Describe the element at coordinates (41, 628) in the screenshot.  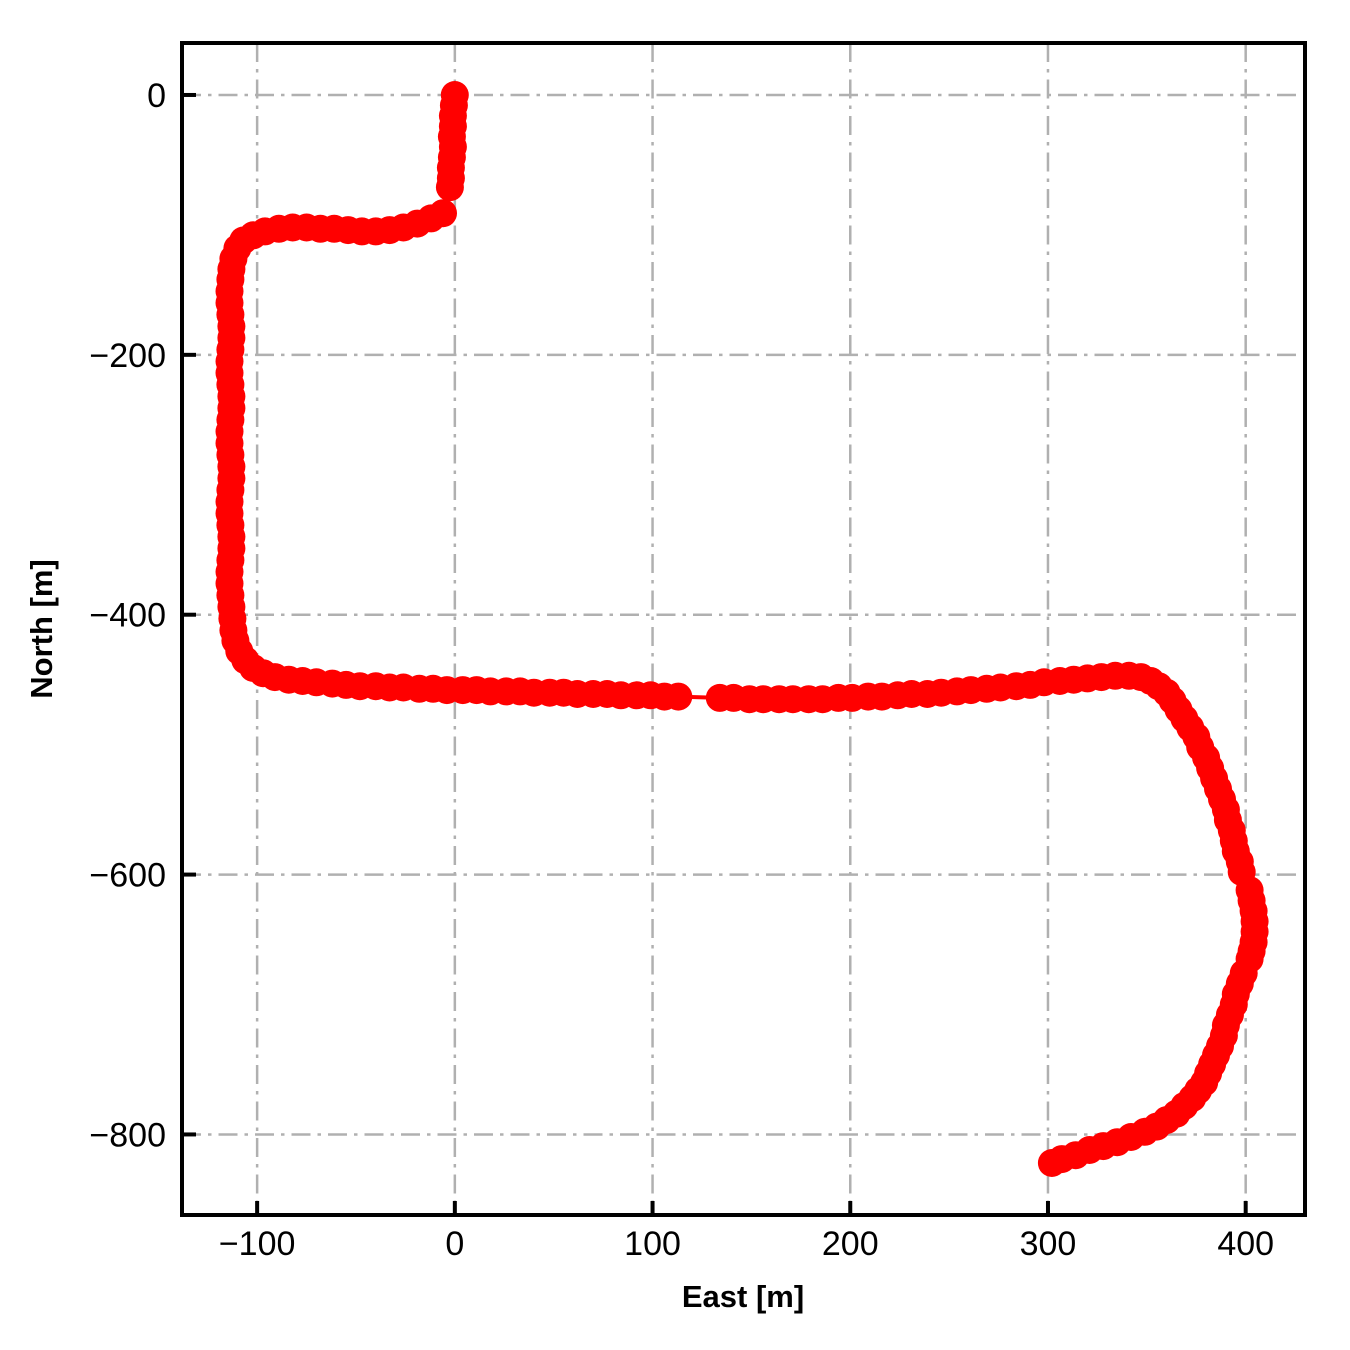
I see `y-axis-label: North [m]` at that location.